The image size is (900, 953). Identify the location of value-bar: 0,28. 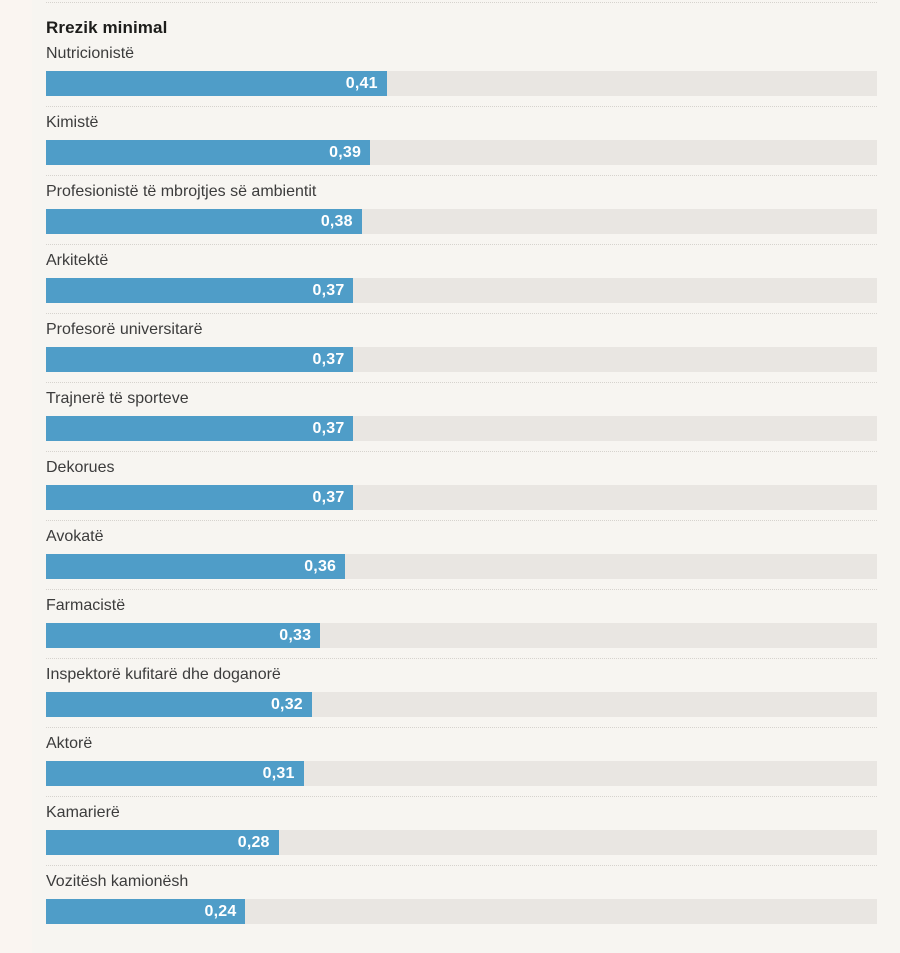
(162, 842).